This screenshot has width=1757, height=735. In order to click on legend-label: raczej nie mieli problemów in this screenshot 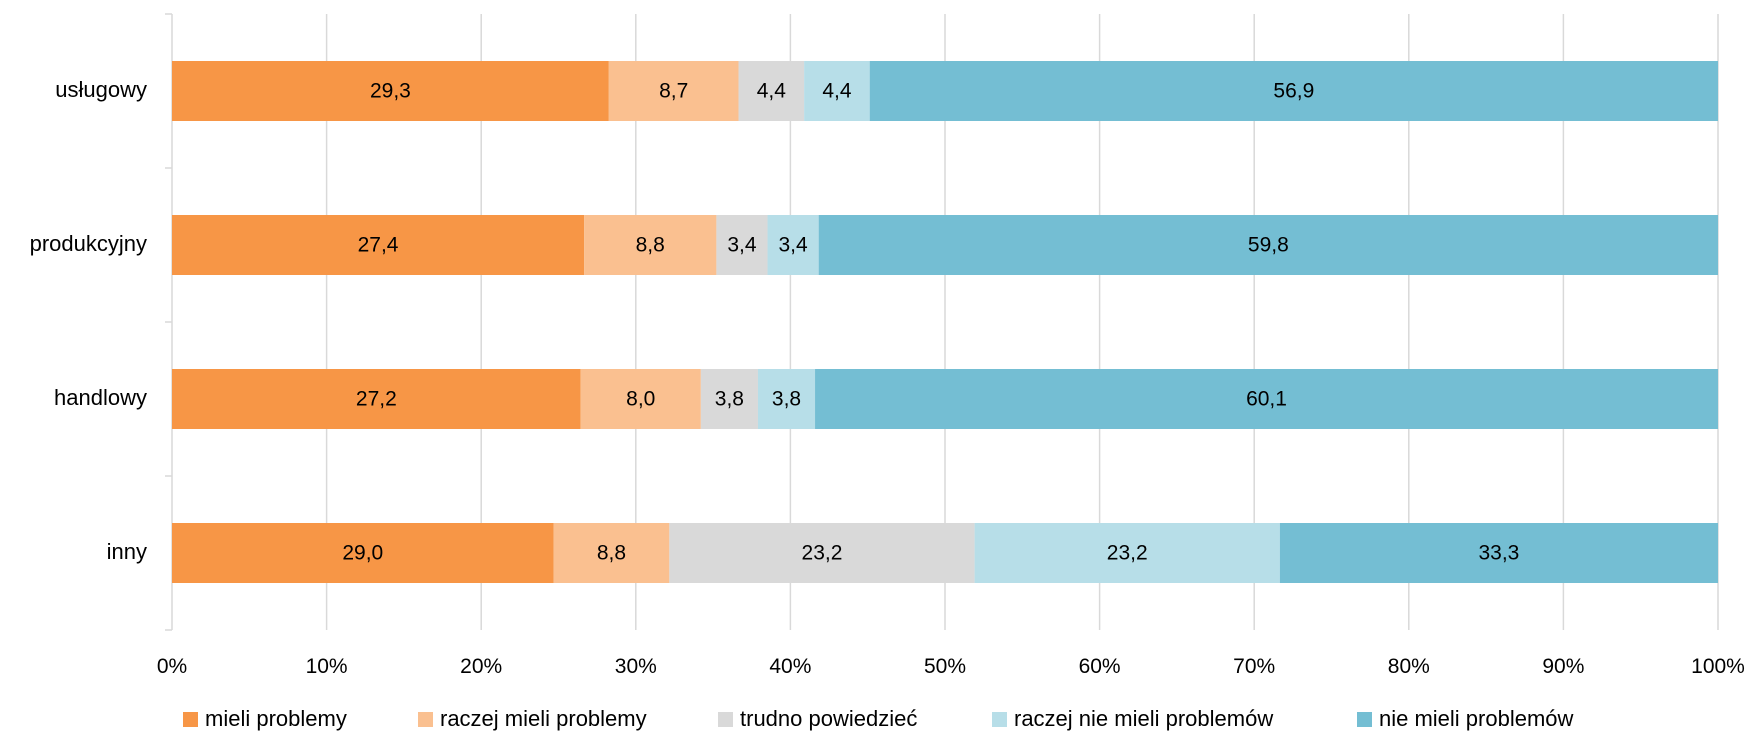, I will do `click(1144, 718)`.